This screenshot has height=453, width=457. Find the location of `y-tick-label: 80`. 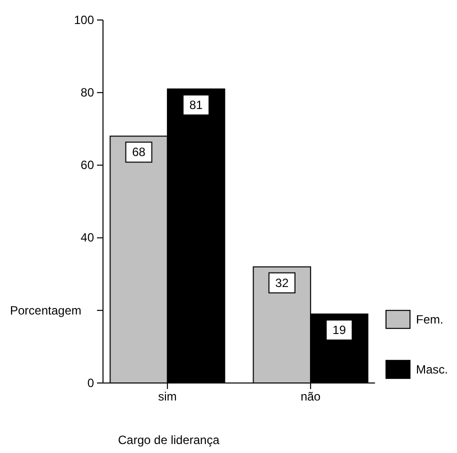

y-tick-label: 80 is located at coordinates (87, 92).